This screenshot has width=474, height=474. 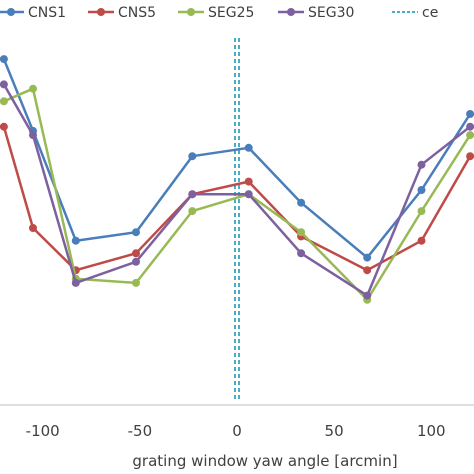 I want to click on legend-item-seg30: SEG30, so click(x=316, y=13).